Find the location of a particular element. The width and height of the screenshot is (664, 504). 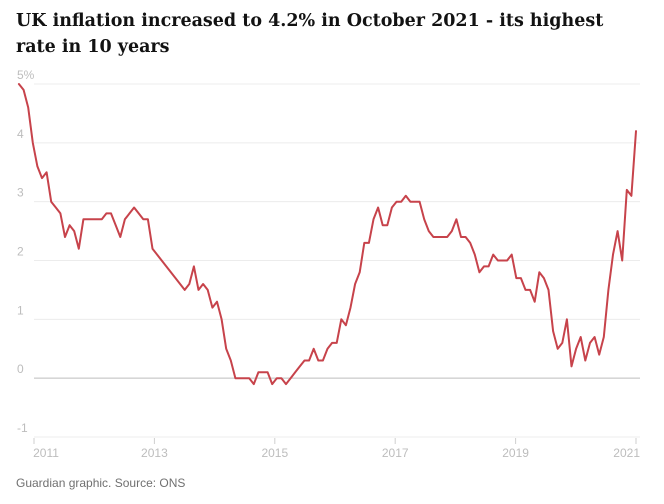

x-tick-label: 2019 is located at coordinates (515, 453).